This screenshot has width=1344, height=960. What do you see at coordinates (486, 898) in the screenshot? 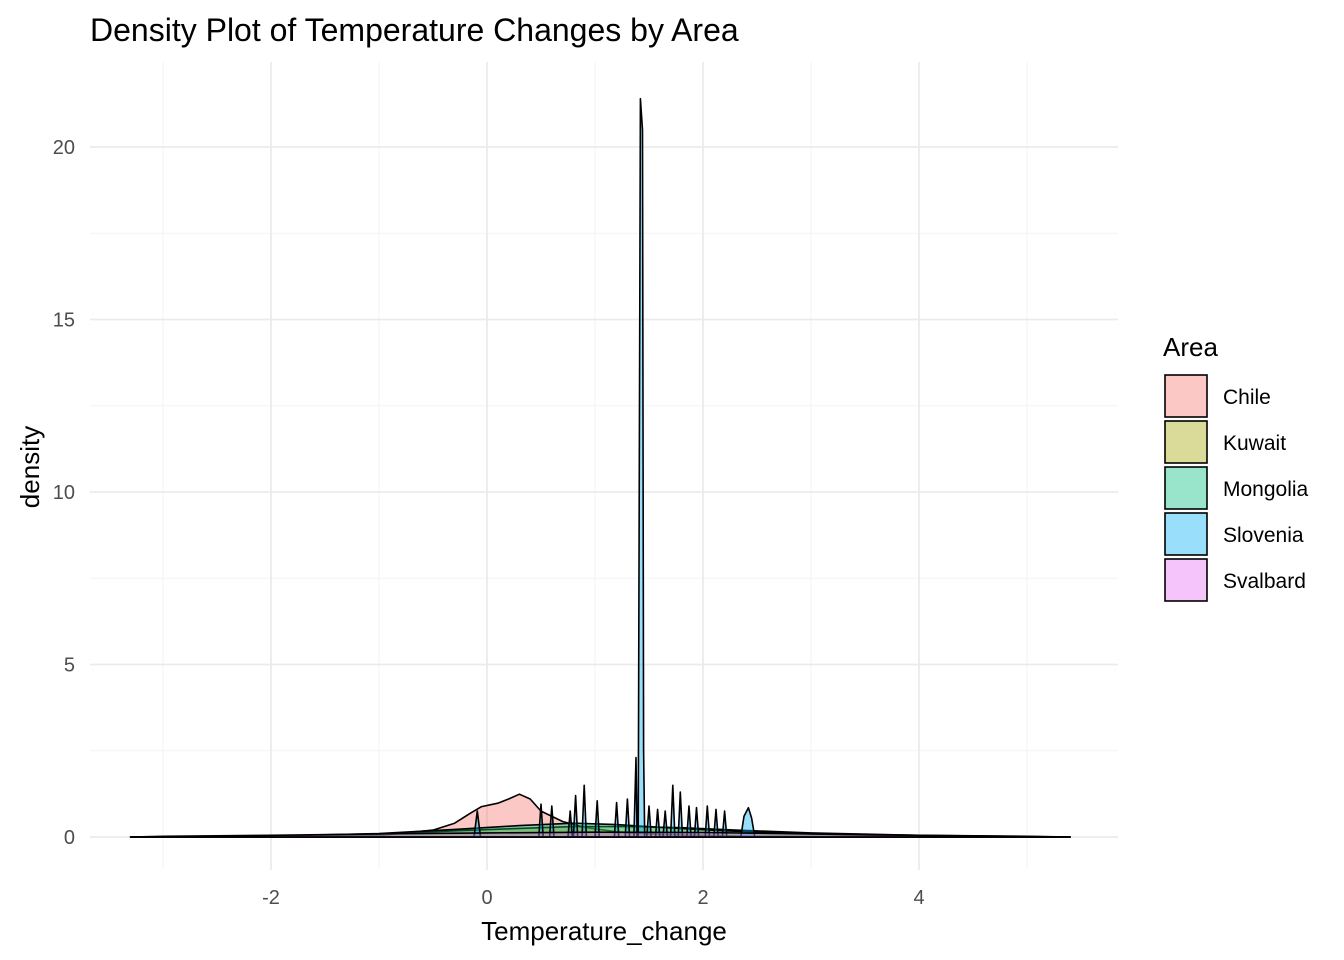
I see `x-tick-label: 0` at bounding box center [486, 898].